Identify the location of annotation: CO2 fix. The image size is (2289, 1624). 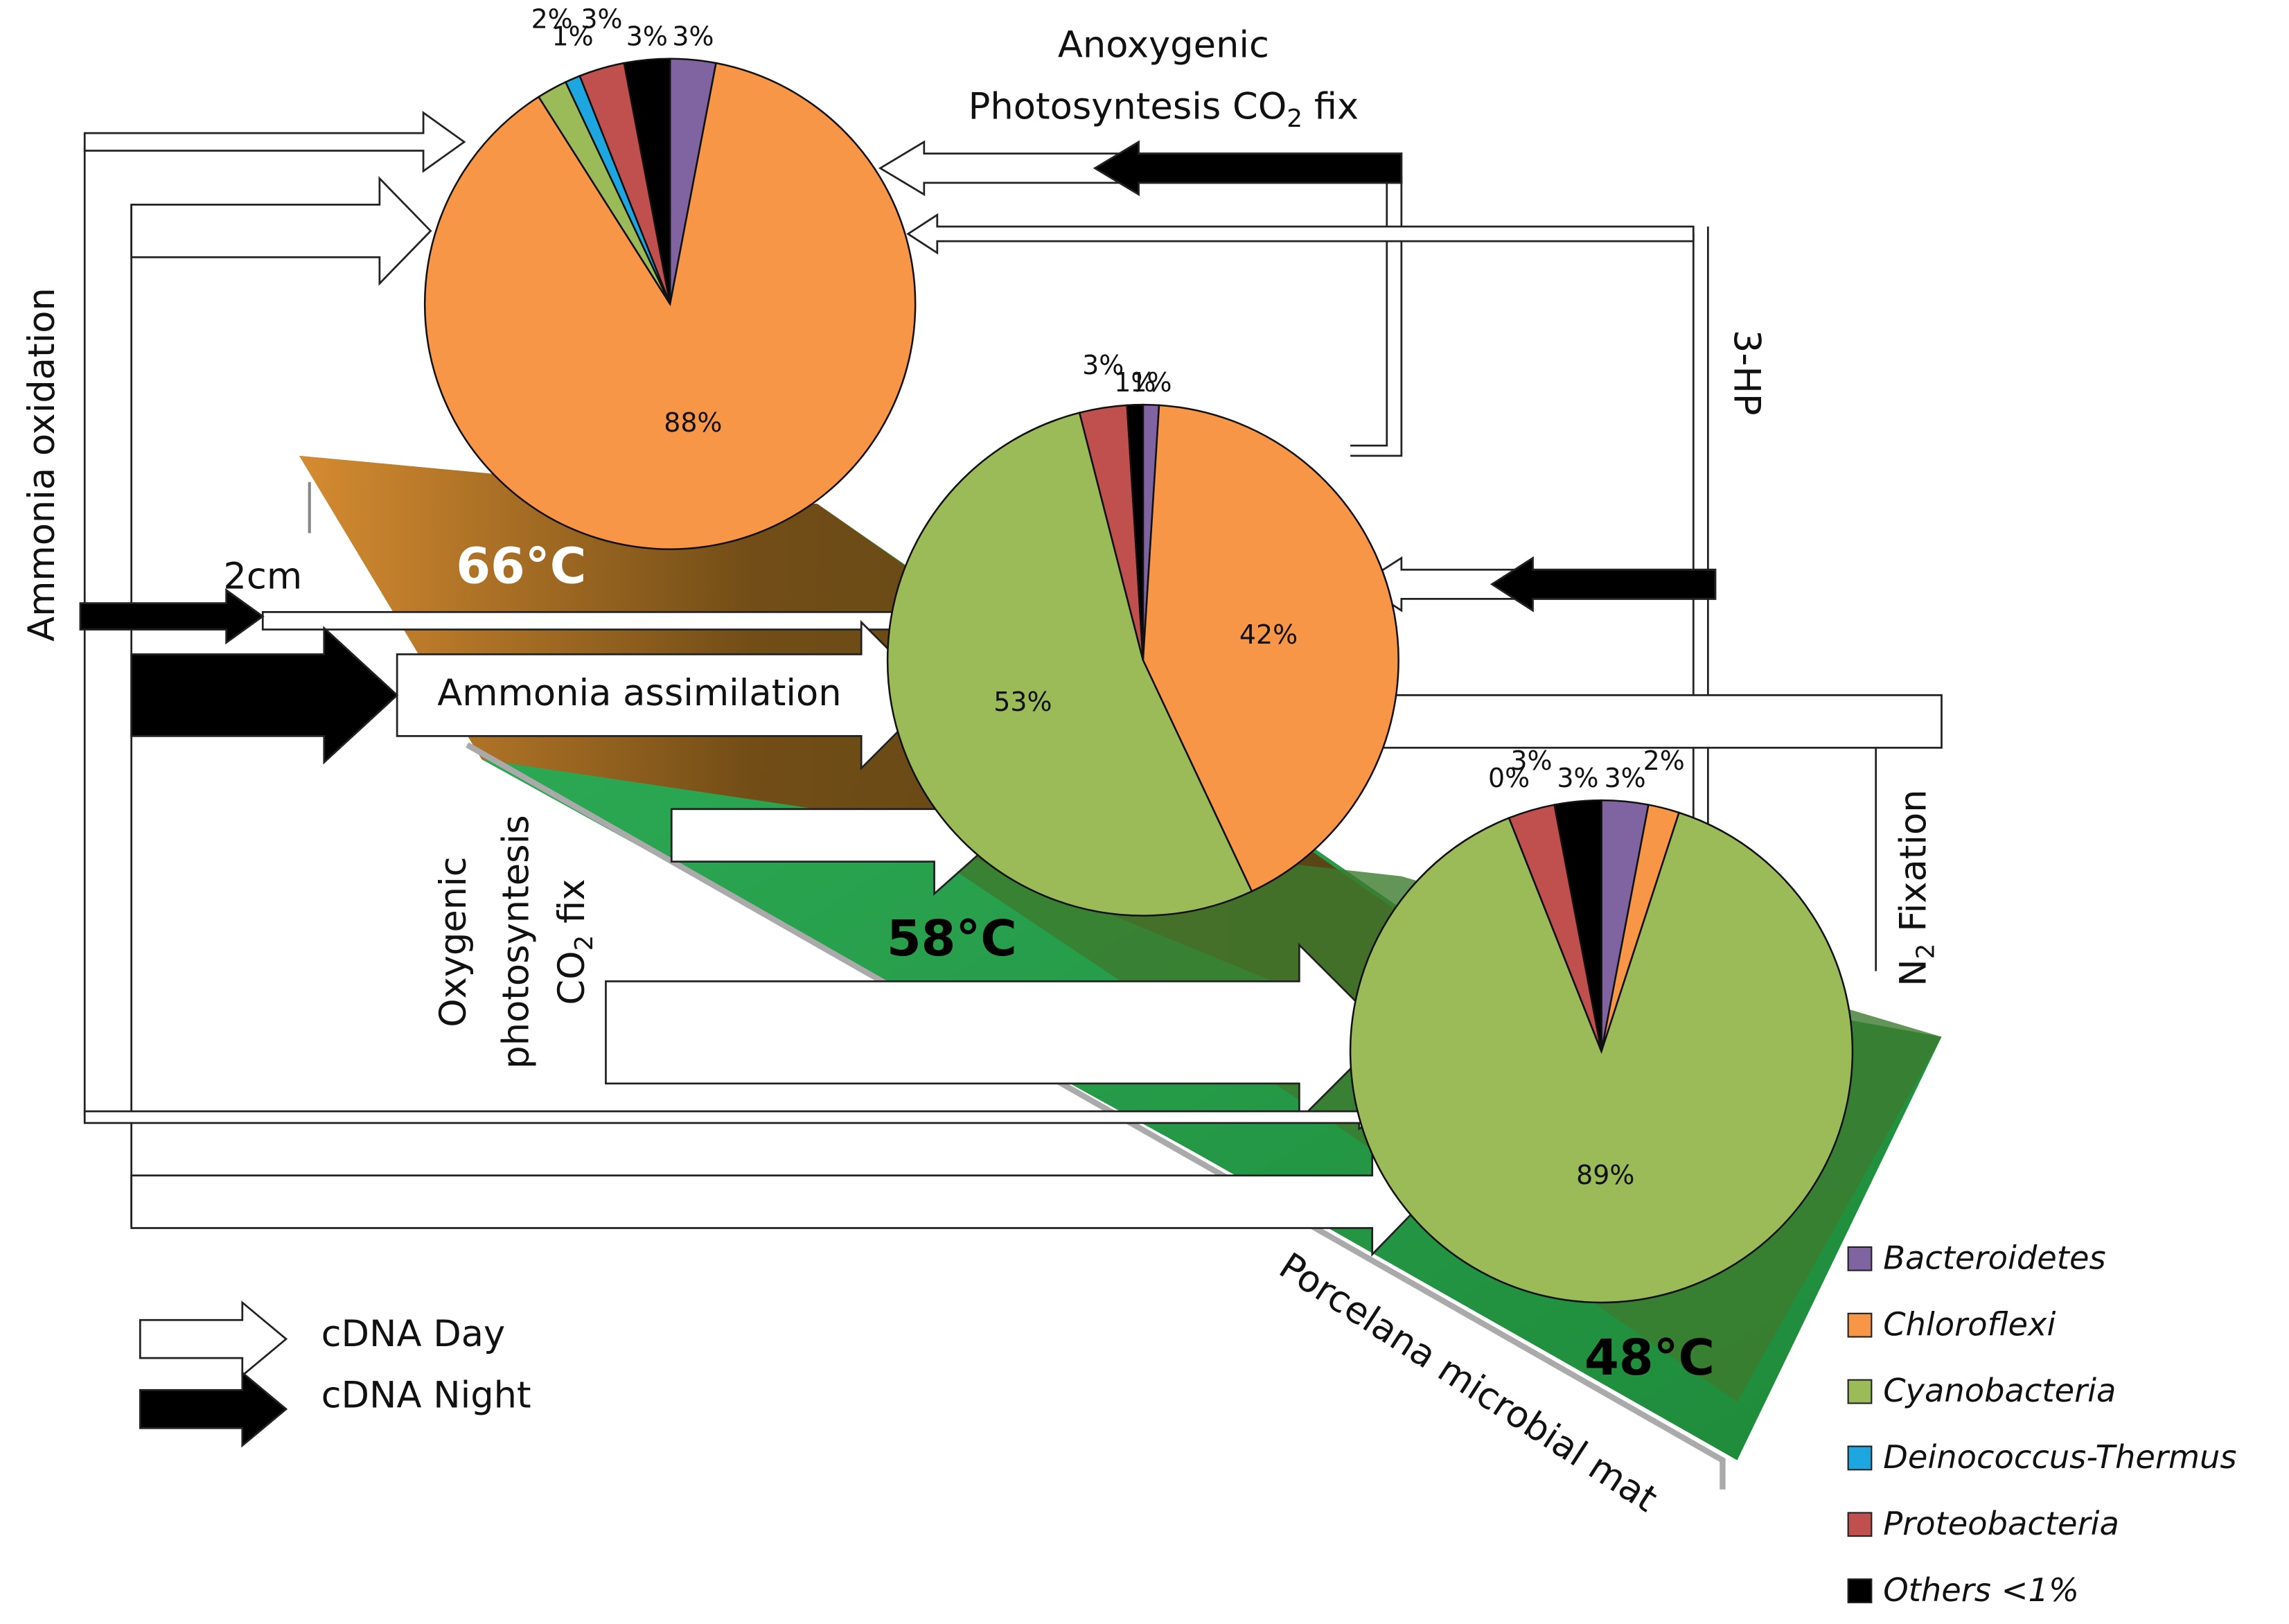
(575, 942).